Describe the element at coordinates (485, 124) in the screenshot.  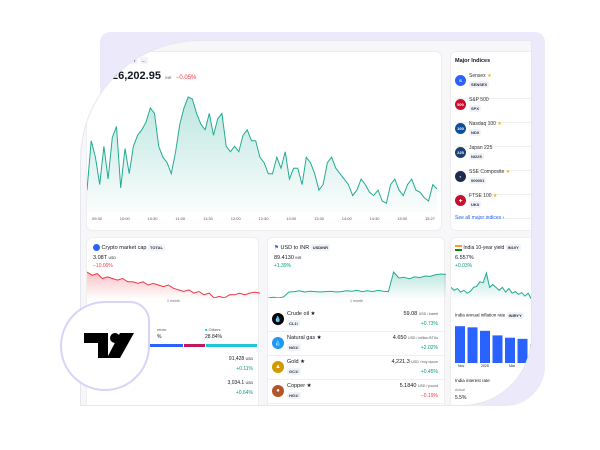
I see `index-name: Nasdaq 100 ★` at that location.